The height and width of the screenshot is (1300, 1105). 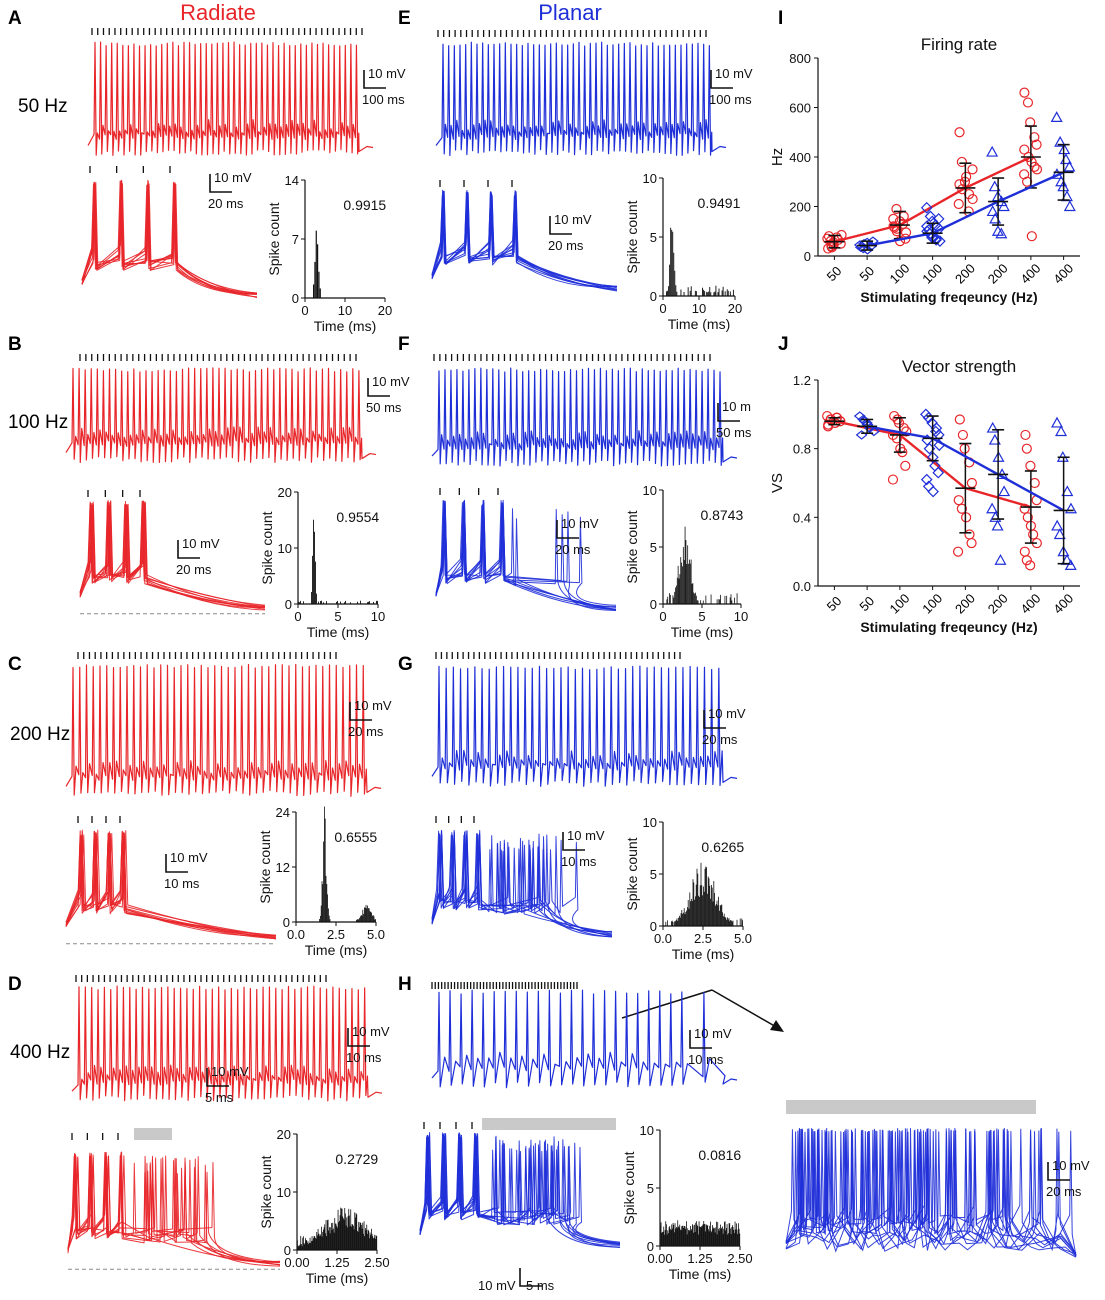 What do you see at coordinates (287, 1250) in the screenshot?
I see `y-tick-label: 0` at bounding box center [287, 1250].